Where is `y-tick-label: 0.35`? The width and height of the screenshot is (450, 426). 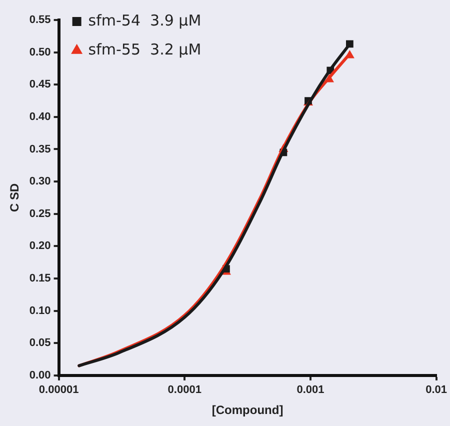
y-tick-label: 0.35 is located at coordinates (40, 149).